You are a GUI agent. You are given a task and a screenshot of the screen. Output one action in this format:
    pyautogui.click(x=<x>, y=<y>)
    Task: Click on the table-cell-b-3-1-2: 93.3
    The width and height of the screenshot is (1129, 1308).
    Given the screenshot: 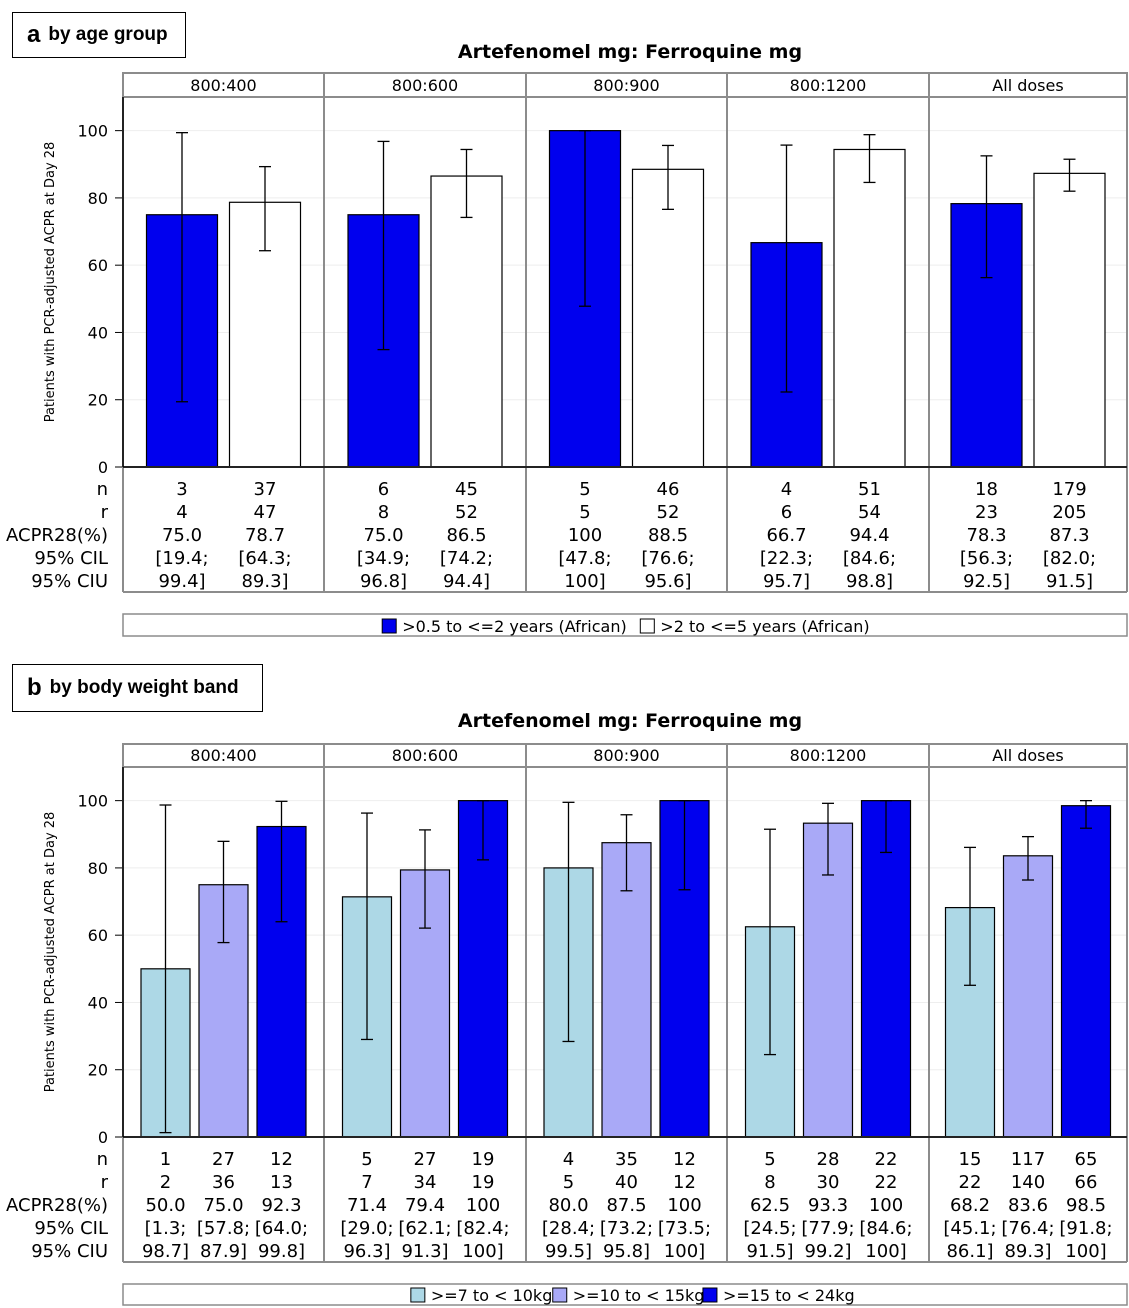 What is the action you would take?
    pyautogui.click(x=828, y=1205)
    